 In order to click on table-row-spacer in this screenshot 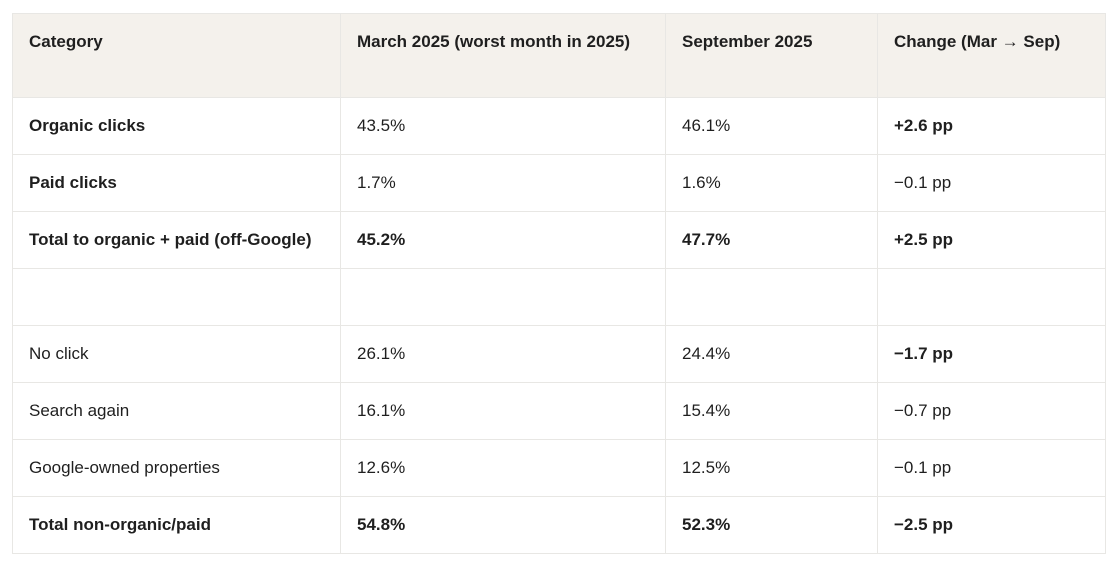, I will do `click(559, 297)`.